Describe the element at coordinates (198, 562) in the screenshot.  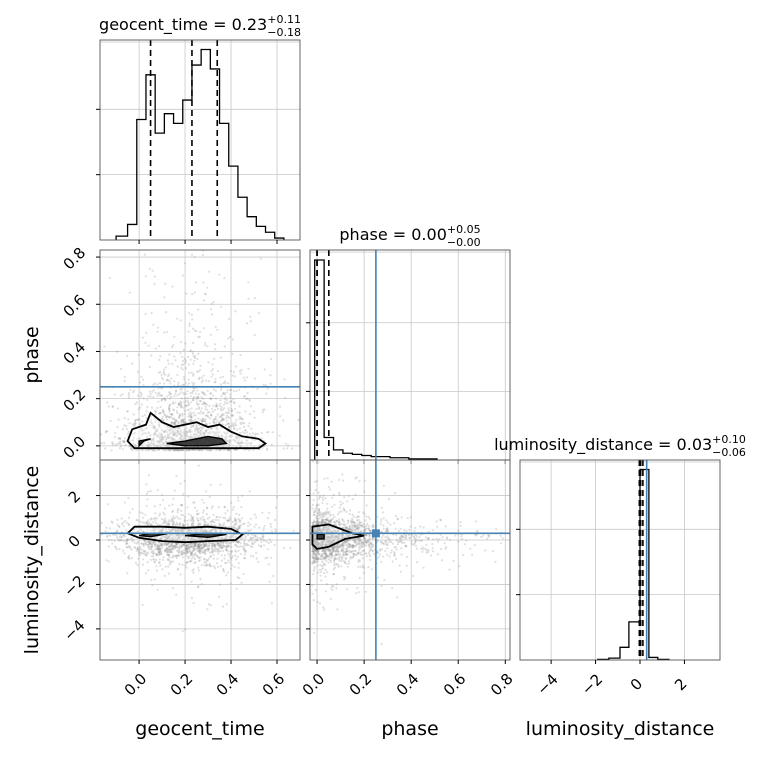
I see `scatter_luminosity_distance_vs_geocent_time-panel` at that location.